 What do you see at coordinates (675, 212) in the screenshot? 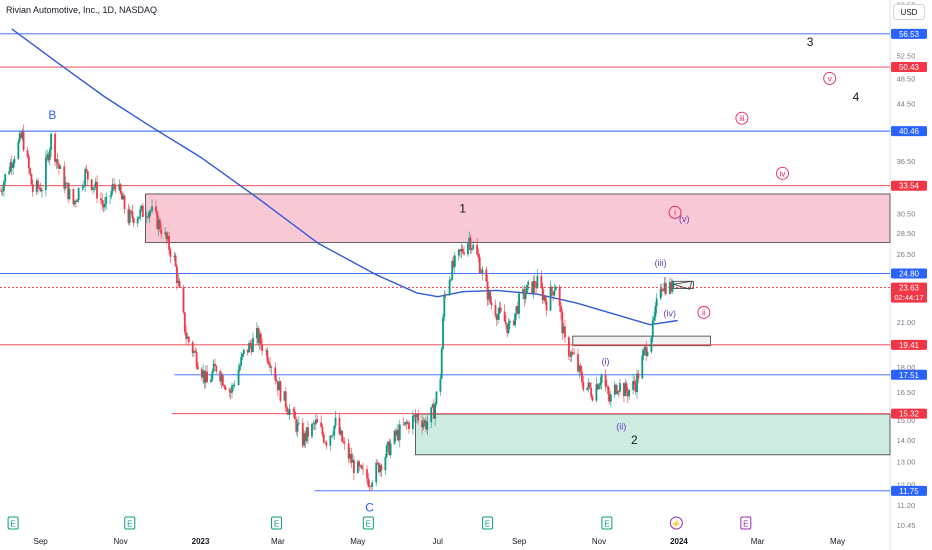
I see `wave-label-i: i` at bounding box center [675, 212].